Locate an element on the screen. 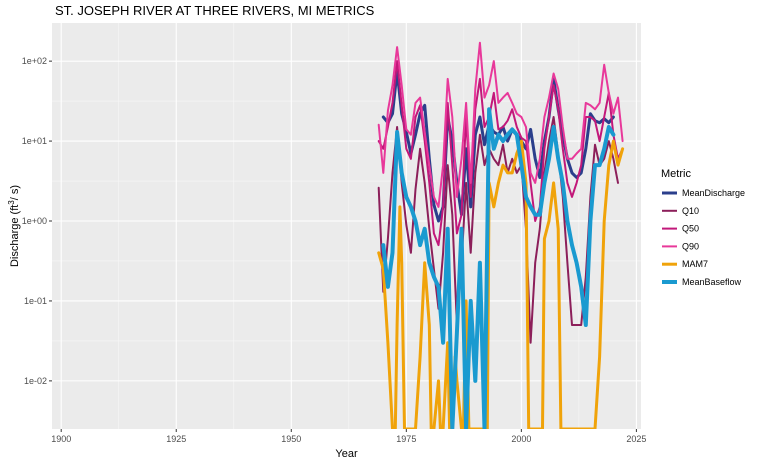 Image resolution: width=757 pixels, height=464 pixels. legend-label-mam7: MAM7 is located at coordinates (695, 264).